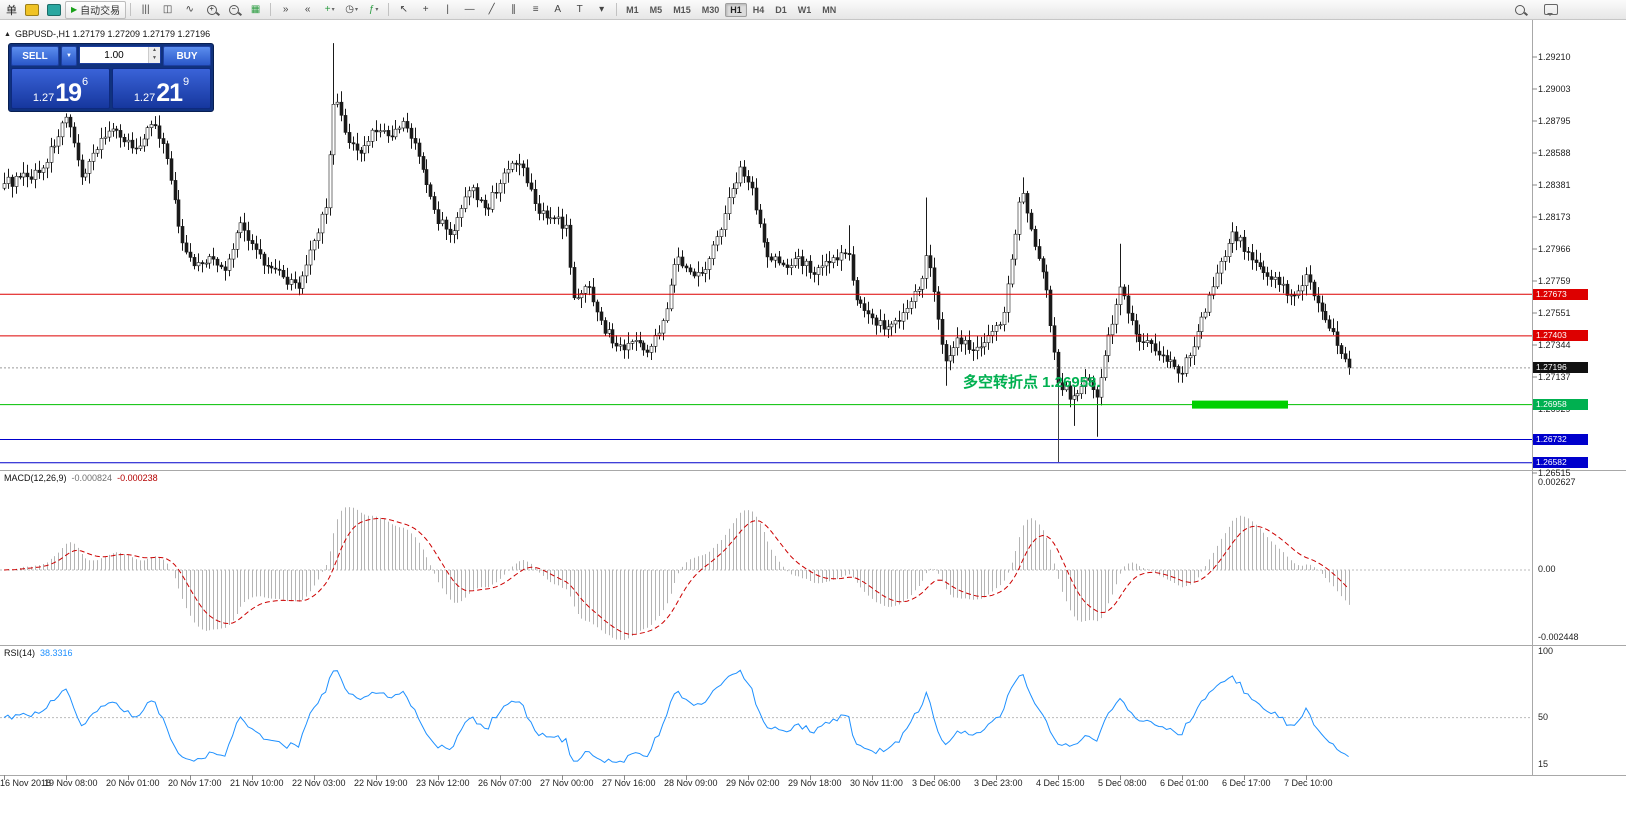 This screenshot has width=1626, height=823. What do you see at coordinates (656, 9) in the screenshot?
I see `timeframe-button-m5: M5` at bounding box center [656, 9].